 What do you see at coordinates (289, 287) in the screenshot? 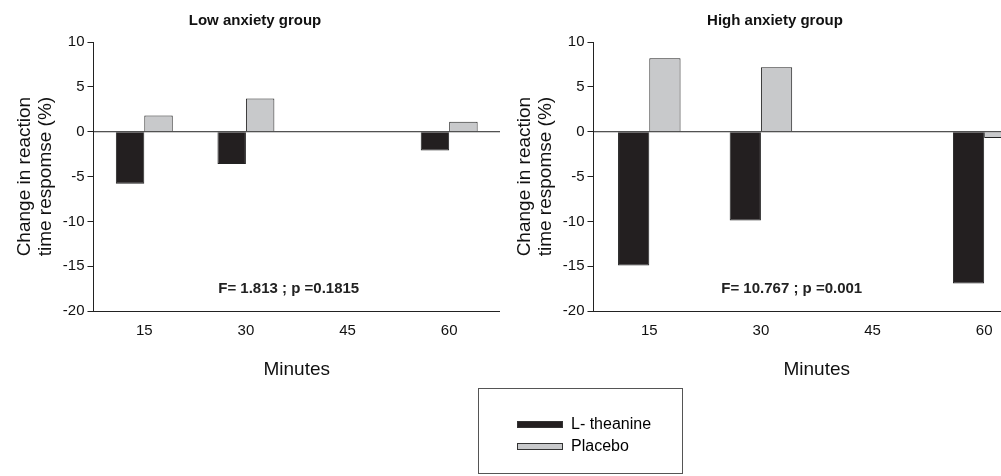
I see `annotation: F= 1.813 ; p =0.1815` at bounding box center [289, 287].